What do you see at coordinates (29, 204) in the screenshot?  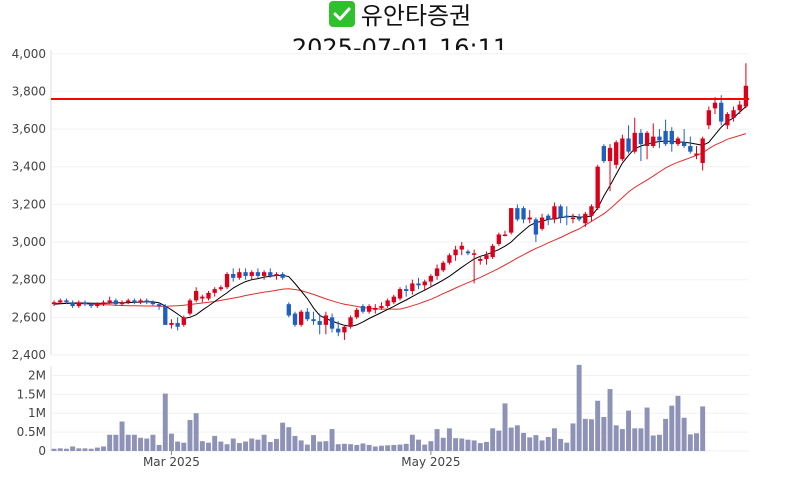 I see `price-y-tick-label: 3,200` at bounding box center [29, 204].